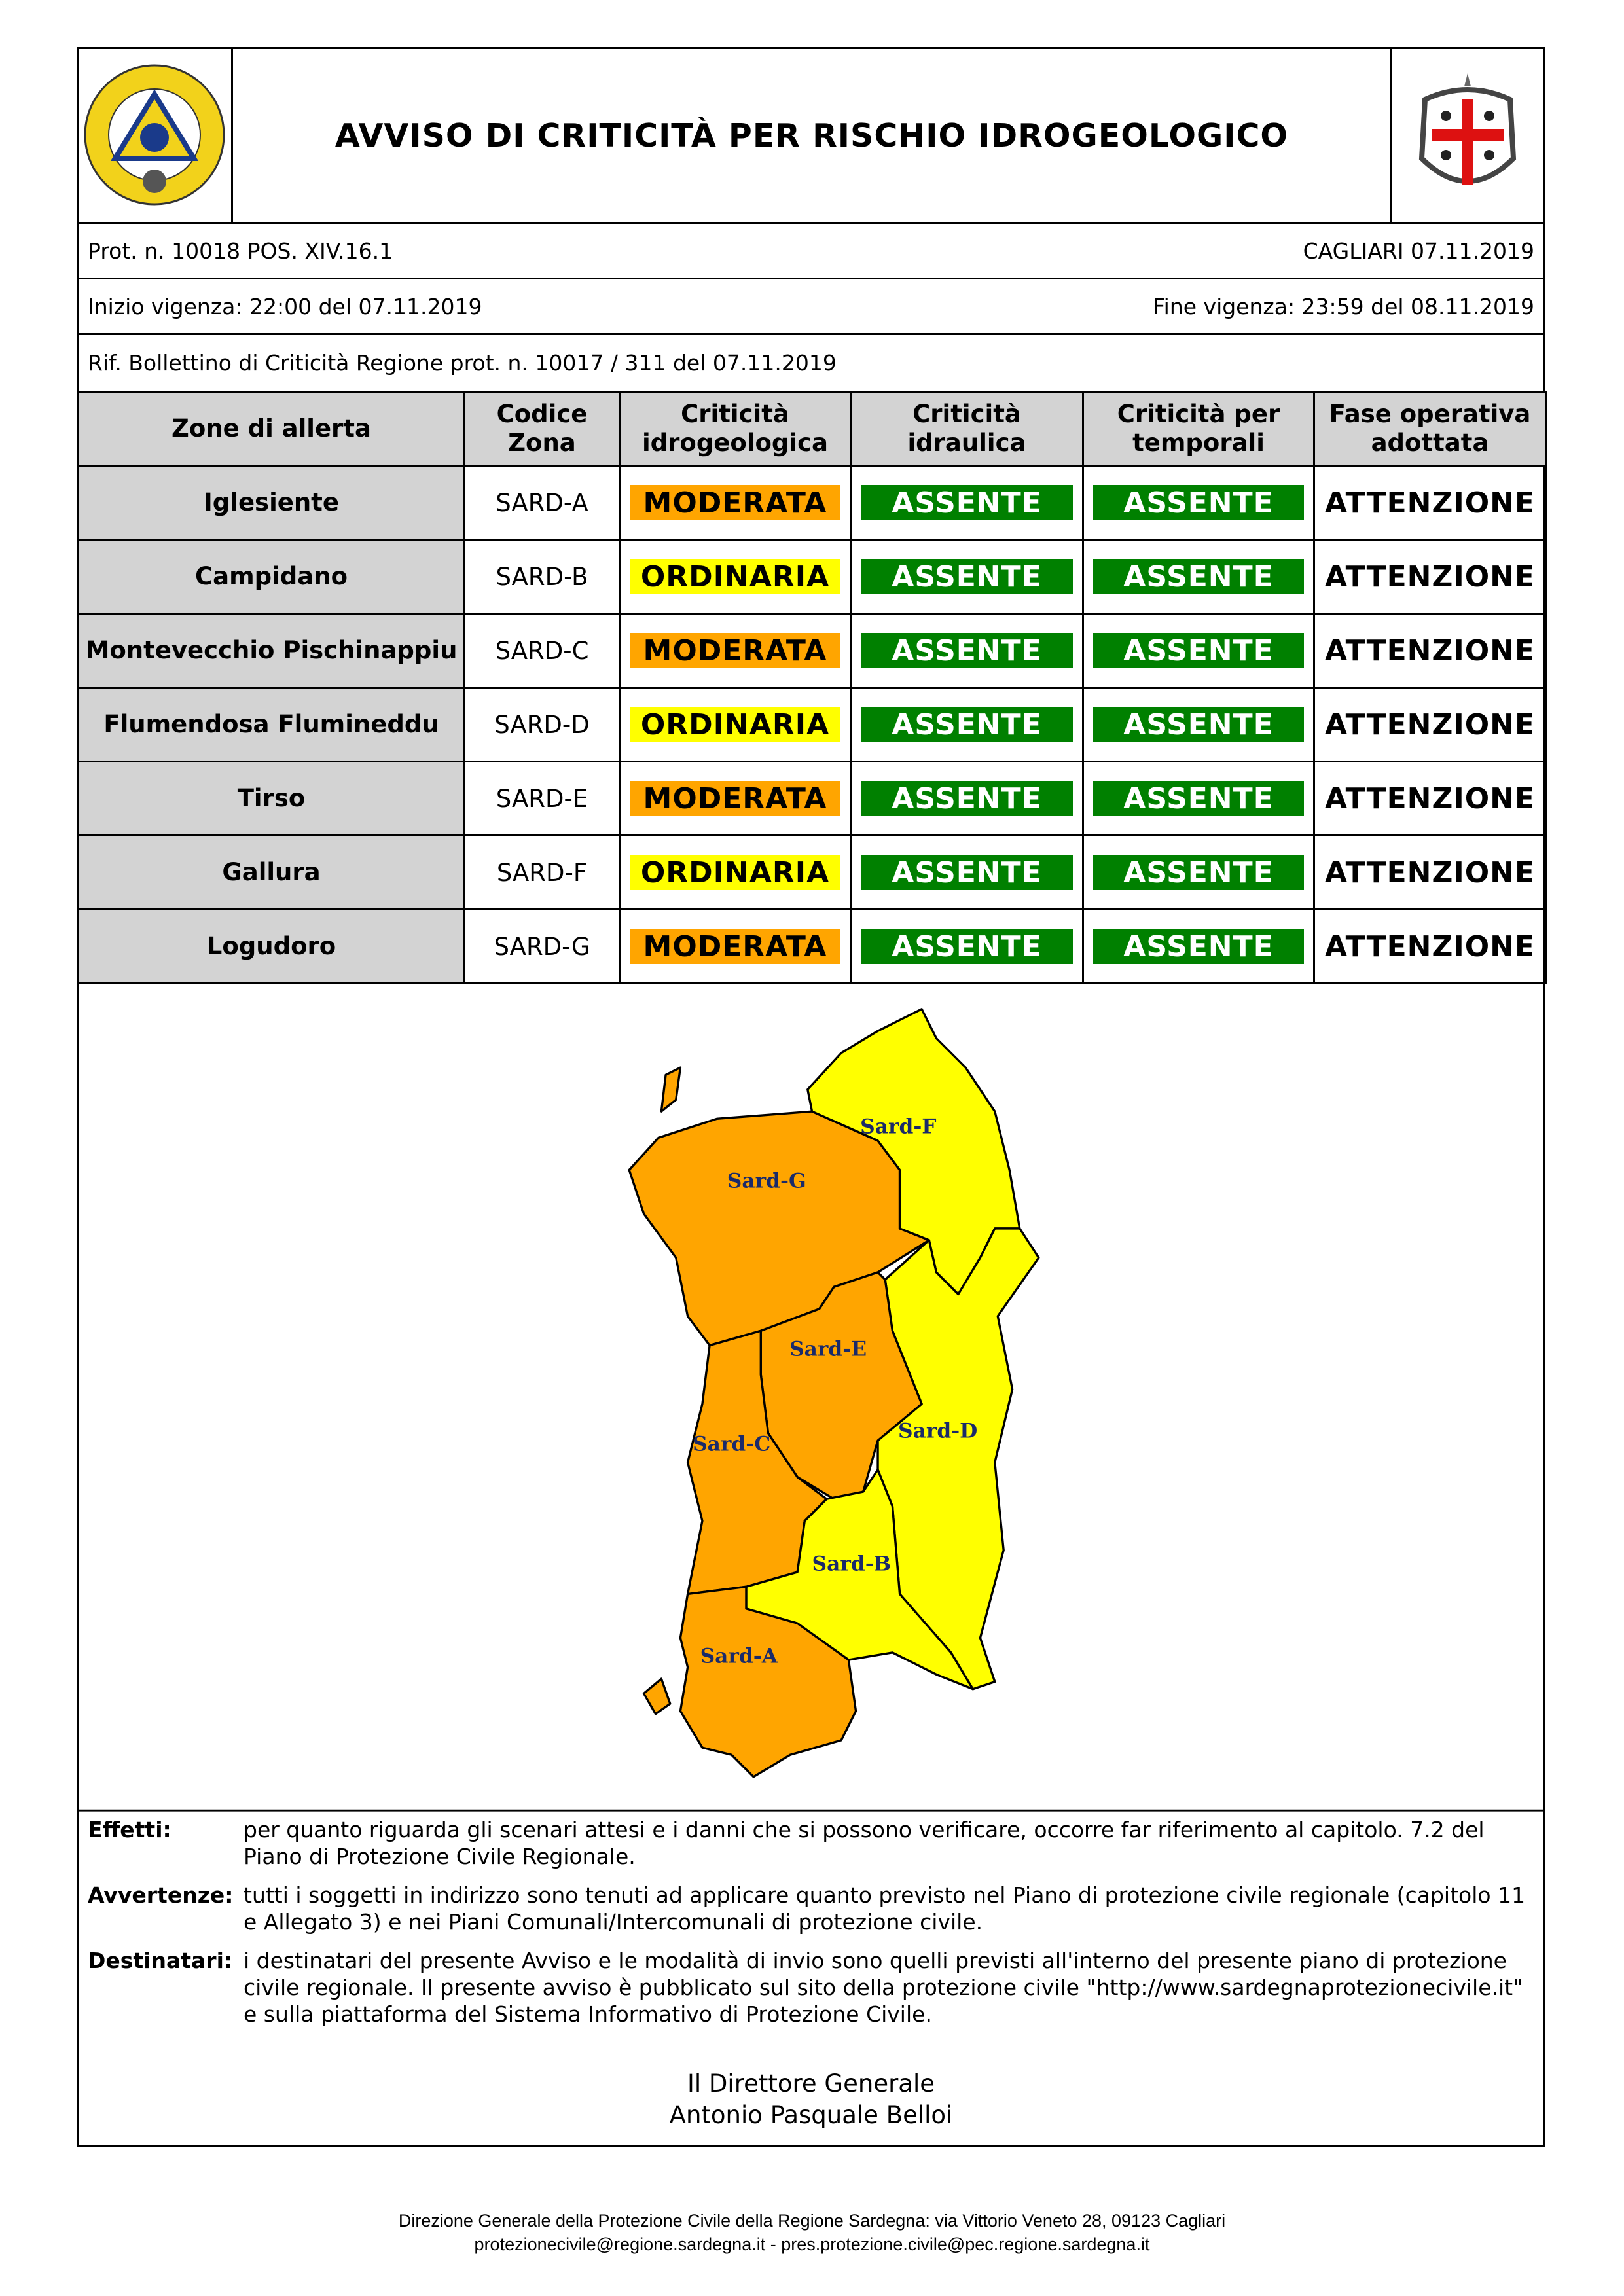 The width and height of the screenshot is (1624, 2296). I want to click on note-key: Avvertenze:, so click(161, 1895).